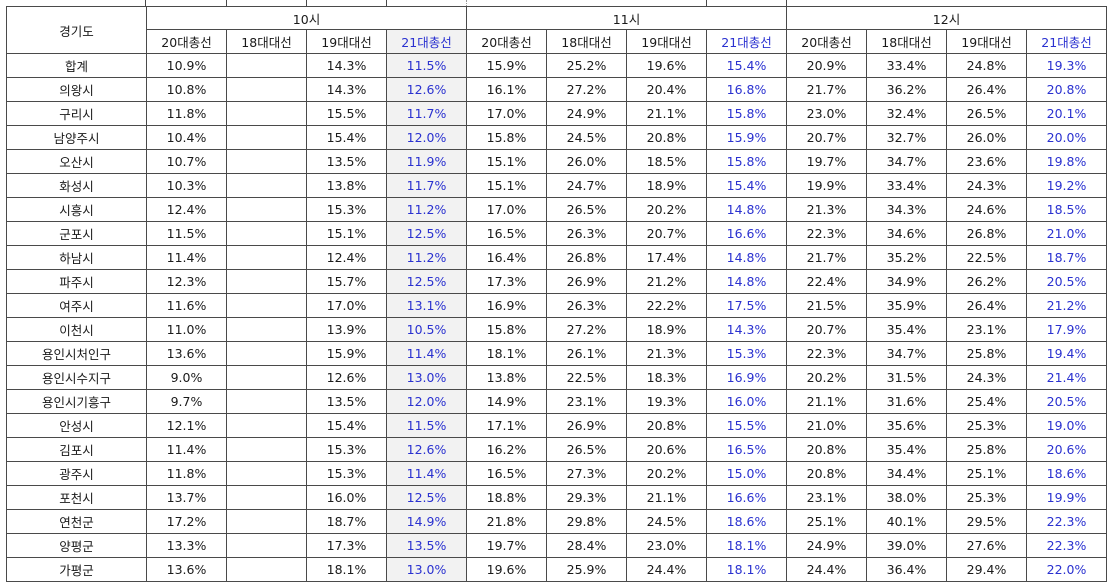  Describe the element at coordinates (586, 545) in the screenshot. I see `turnout-cell: 28.4%` at that location.